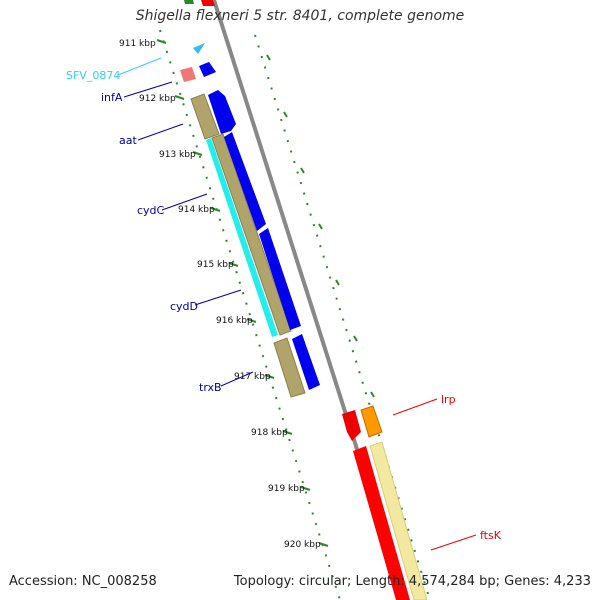  Describe the element at coordinates (137, 44) in the screenshot. I see `ruler-label: 911 kbp` at that location.